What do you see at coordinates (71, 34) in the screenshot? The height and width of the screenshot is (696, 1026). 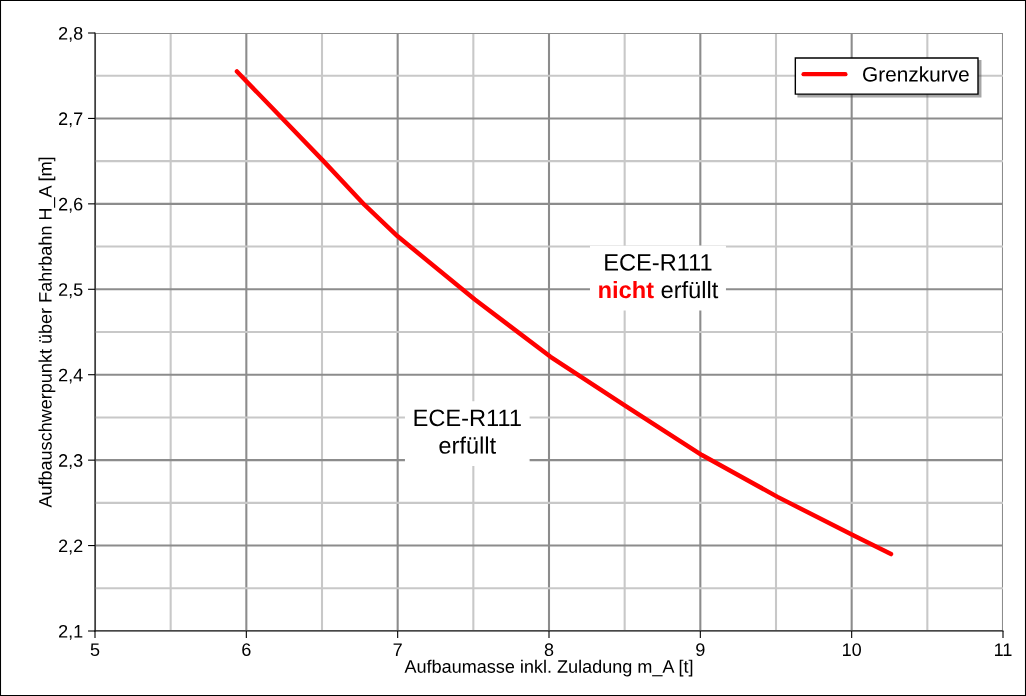 I see `y-tick-label: 2,8` at bounding box center [71, 34].